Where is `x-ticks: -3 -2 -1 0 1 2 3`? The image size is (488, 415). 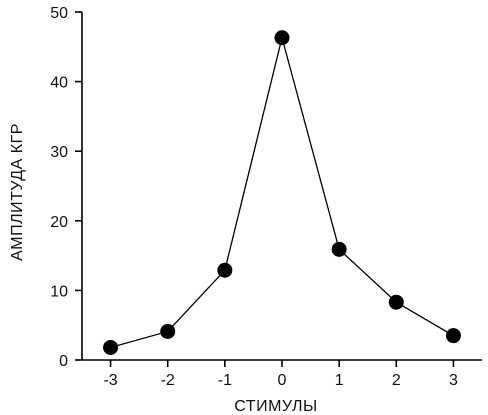 x-ticks: -3 -2 -1 0 1 2 3 is located at coordinates (280, 374).